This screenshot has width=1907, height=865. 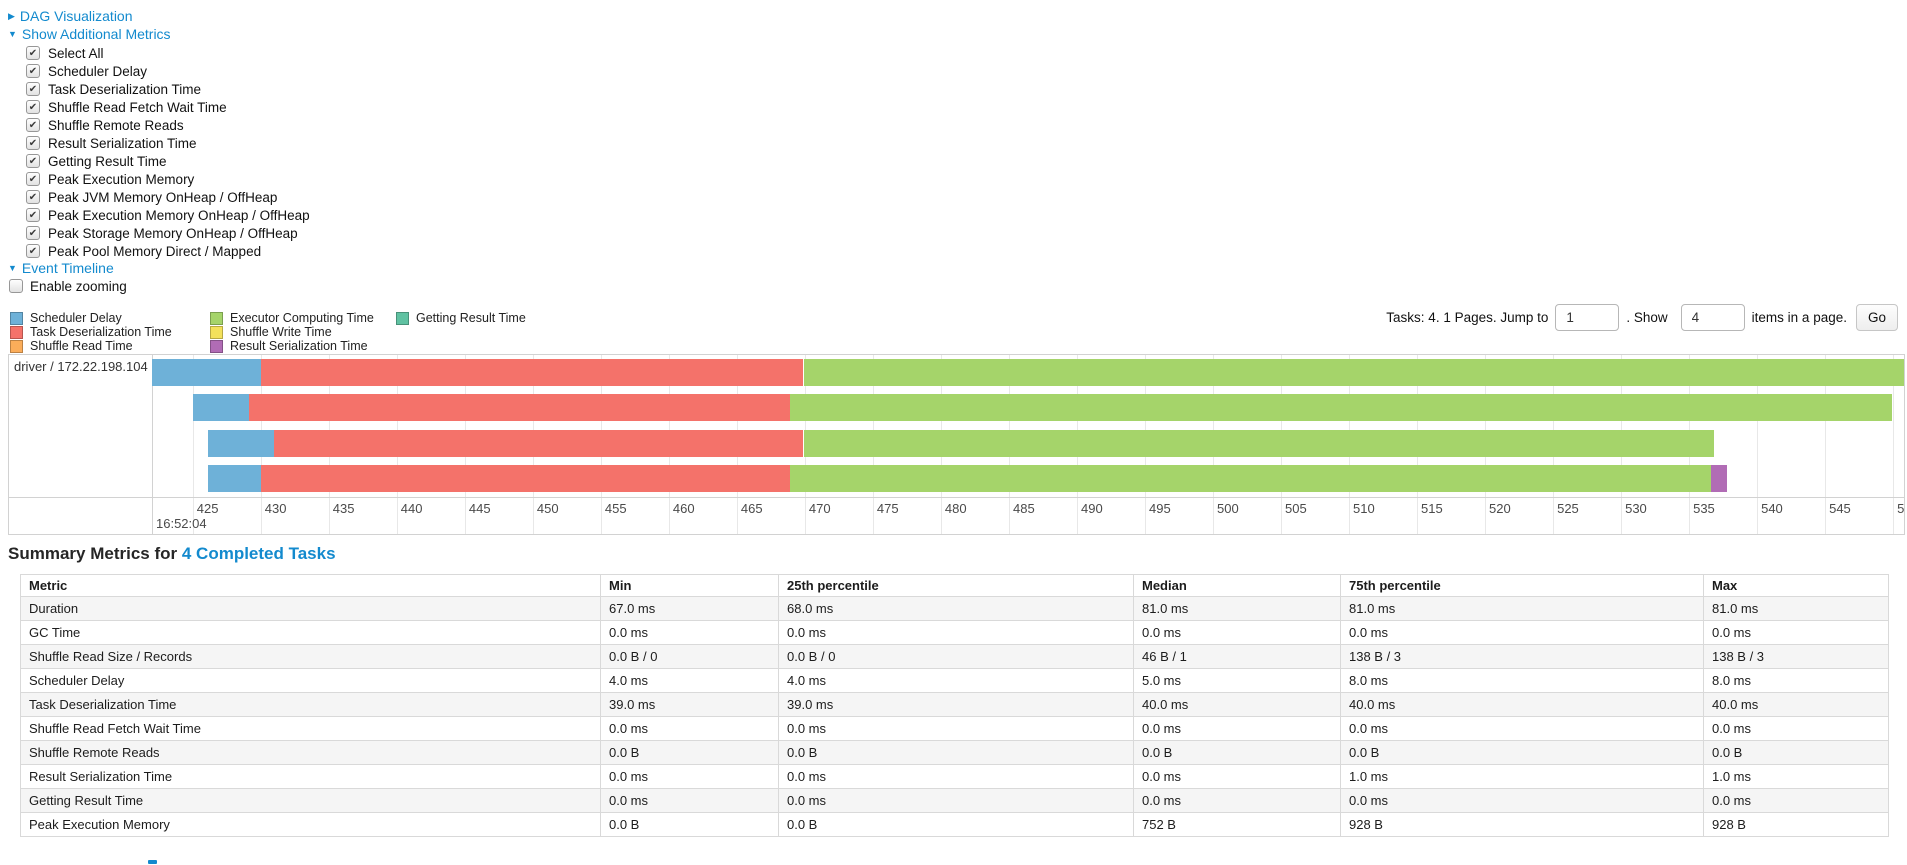 I want to click on time-axis-line, so click(x=956, y=497).